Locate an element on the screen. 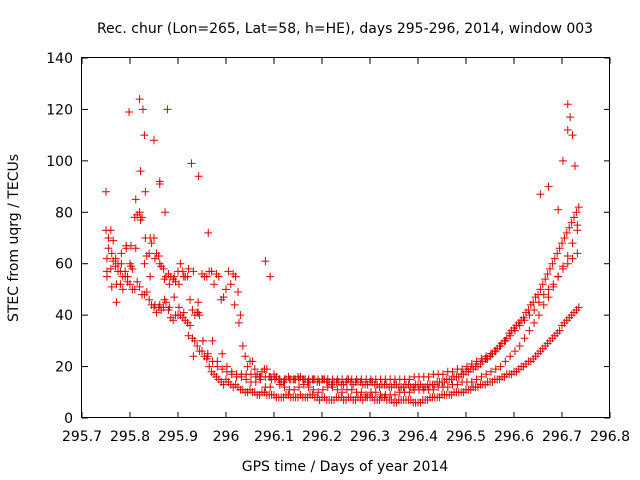 This screenshot has height=480, width=640. x-tick-label: 295.7 is located at coordinates (82, 437).